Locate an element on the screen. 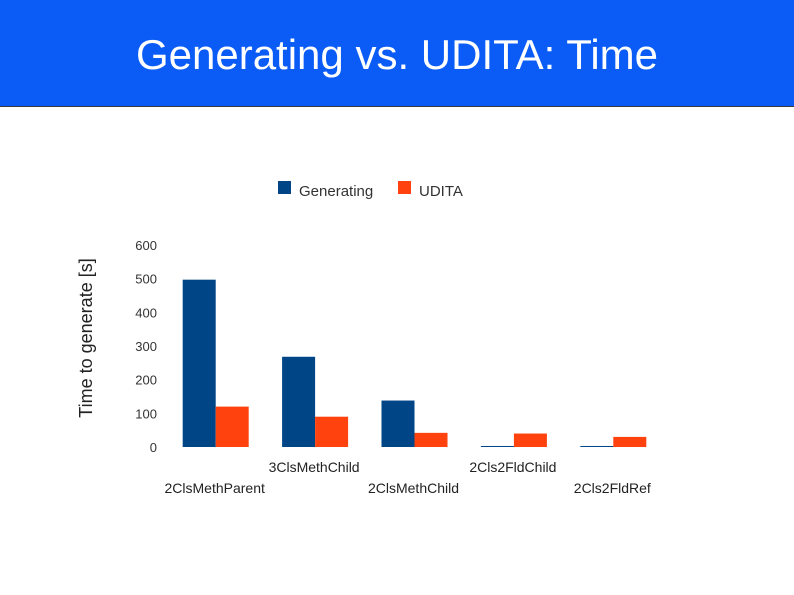 The height and width of the screenshot is (595, 794). bar-udita-3clsmethchild is located at coordinates (332, 431).